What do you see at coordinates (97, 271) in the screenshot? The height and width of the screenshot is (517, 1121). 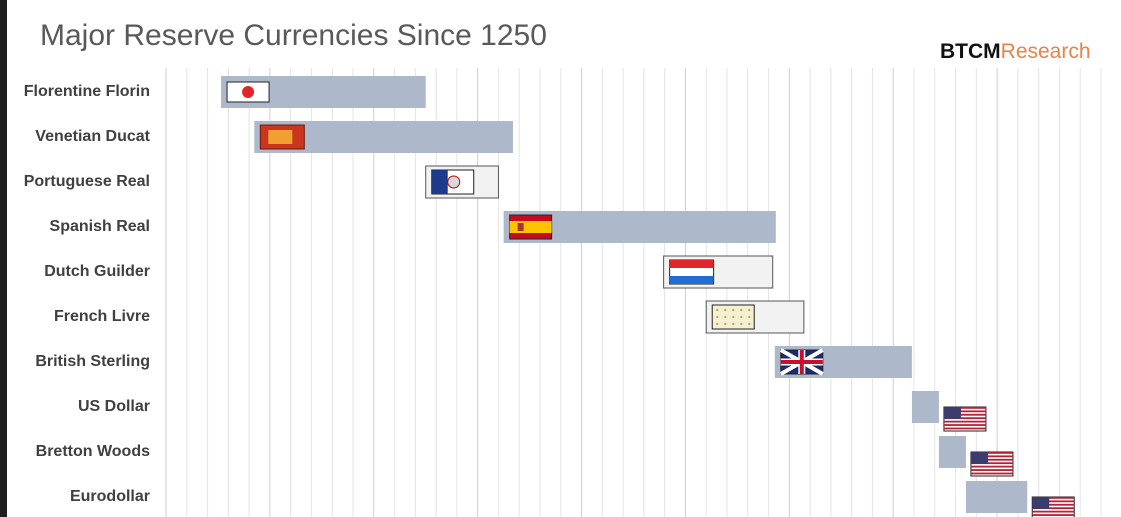 I see `category-label: Dutch Guilder` at bounding box center [97, 271].